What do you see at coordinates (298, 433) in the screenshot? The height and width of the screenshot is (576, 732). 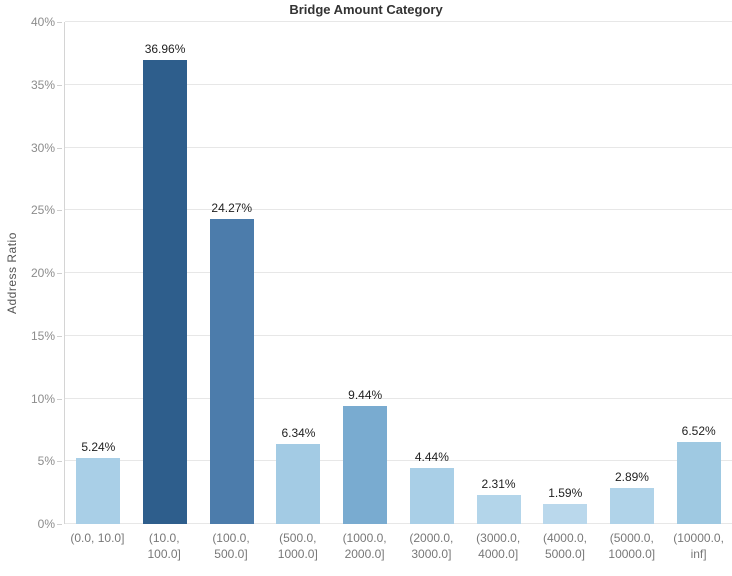 I see `bar-value-label: 6.34%` at bounding box center [298, 433].